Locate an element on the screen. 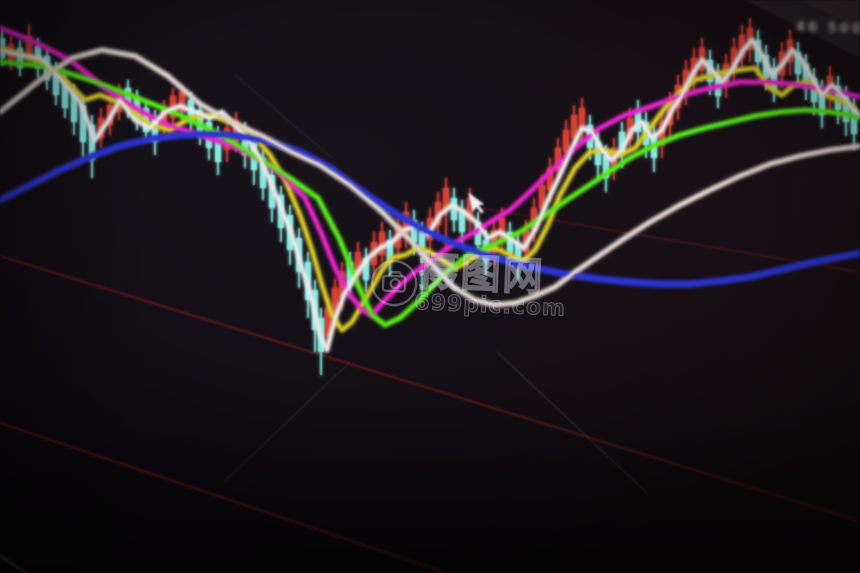 Image resolution: width=860 pixels, height=573 pixels. green-corner-streak is located at coordinates (14, 563).